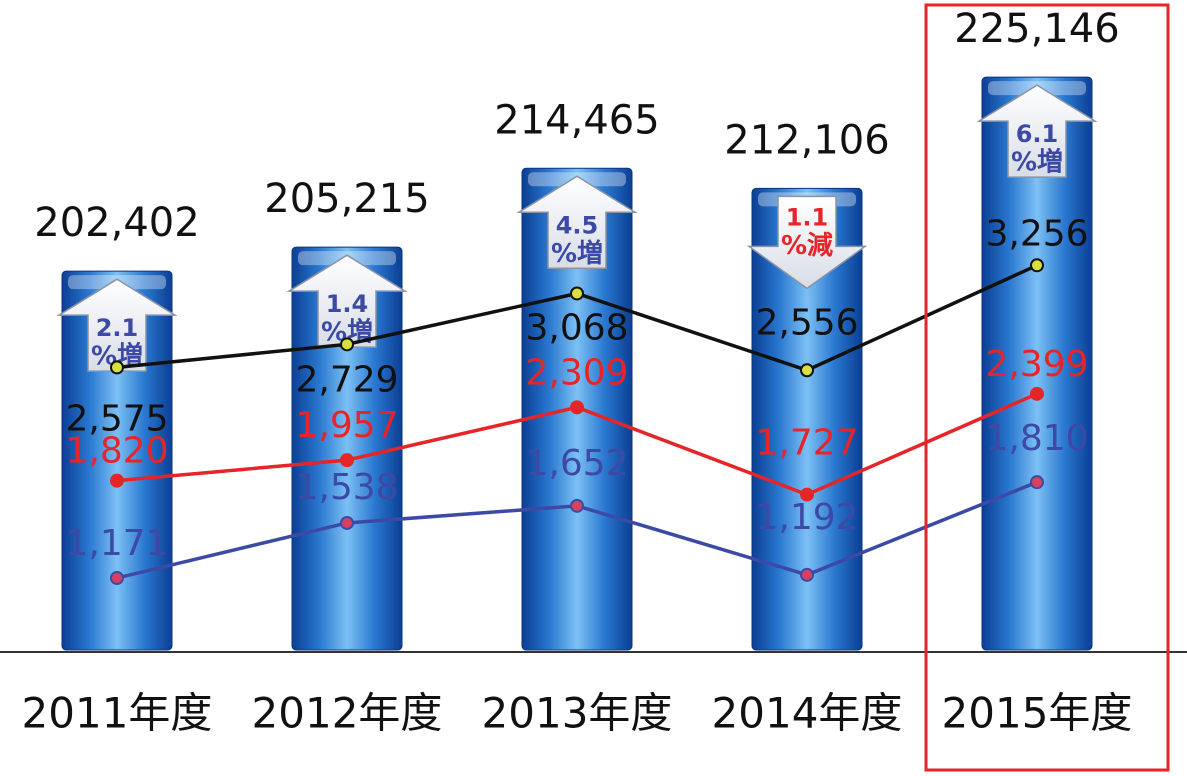 This screenshot has width=1187, height=776. I want to click on point-value-label: 2,575, so click(116, 418).